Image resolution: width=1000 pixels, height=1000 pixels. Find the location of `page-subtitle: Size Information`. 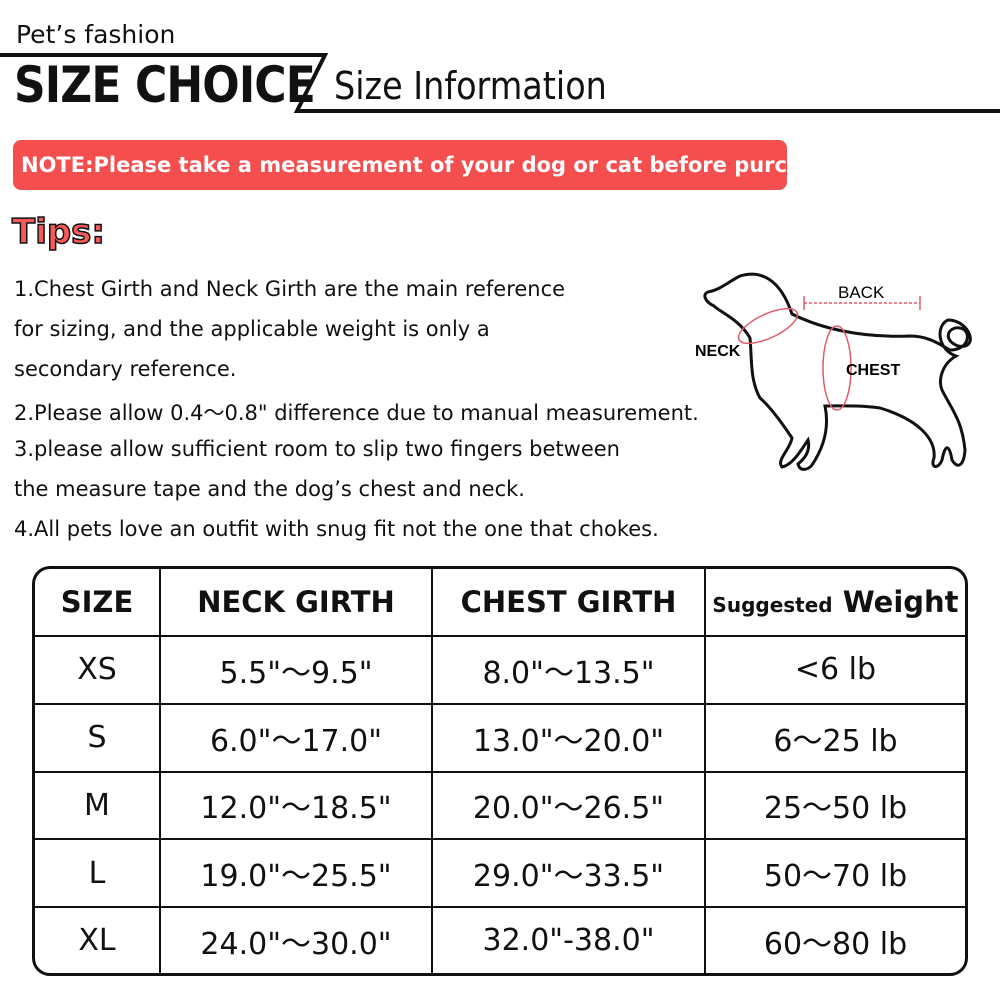

page-subtitle: Size Information is located at coordinates (470, 86).